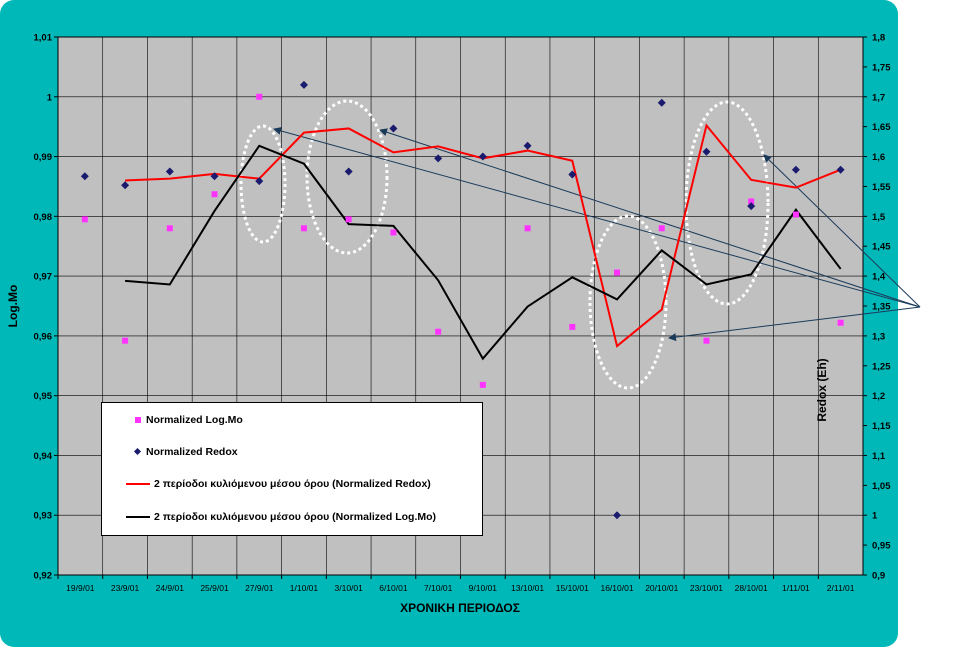  What do you see at coordinates (43, 277) in the screenshot?
I see `y-tick-label: 0,97` at bounding box center [43, 277].